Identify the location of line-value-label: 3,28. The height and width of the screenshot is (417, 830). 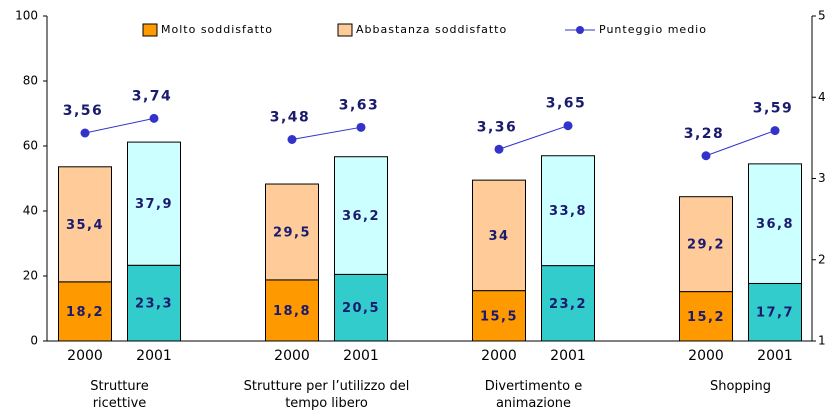
(704, 134).